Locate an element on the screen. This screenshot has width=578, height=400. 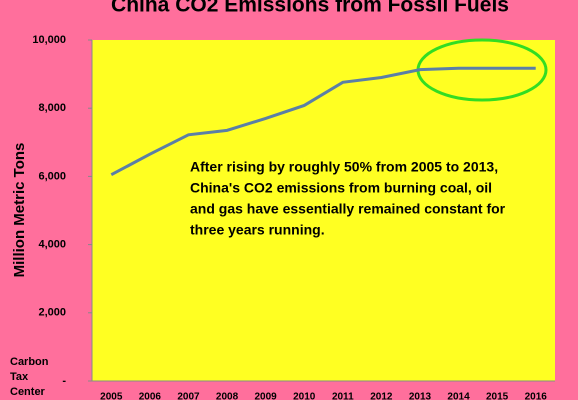
y-tick-label: 4,000 is located at coordinates (52, 245).